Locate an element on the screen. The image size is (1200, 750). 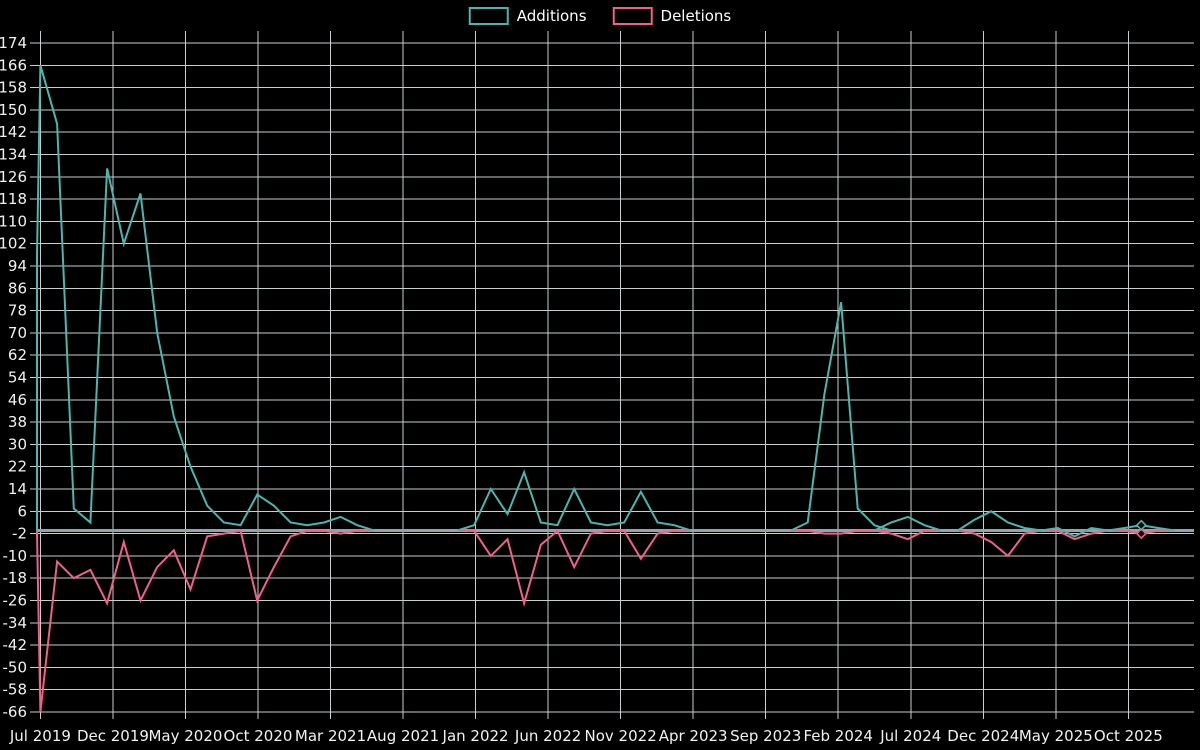
additions-swatch-icon is located at coordinates (488, 16).